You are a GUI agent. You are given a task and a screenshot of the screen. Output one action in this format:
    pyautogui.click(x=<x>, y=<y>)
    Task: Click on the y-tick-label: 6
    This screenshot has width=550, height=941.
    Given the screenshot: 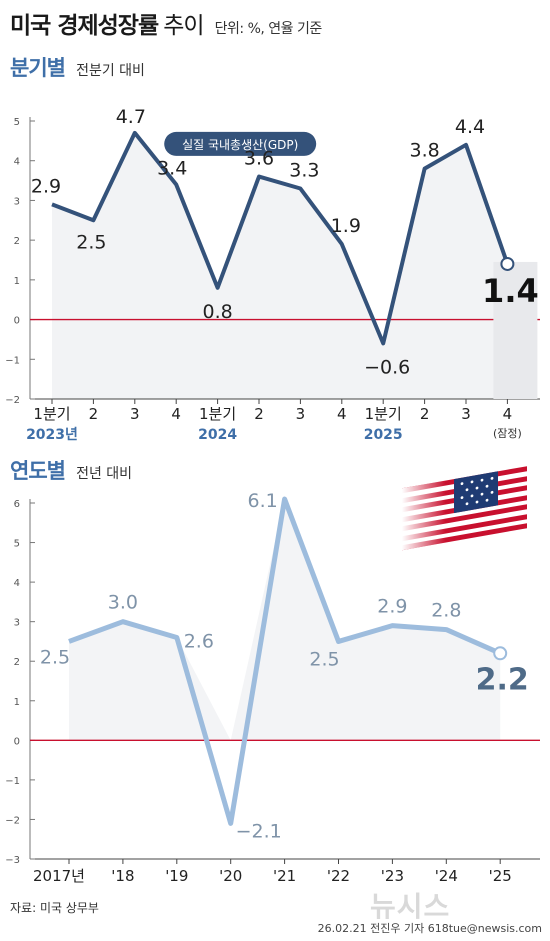 What is the action you would take?
    pyautogui.click(x=17, y=504)
    